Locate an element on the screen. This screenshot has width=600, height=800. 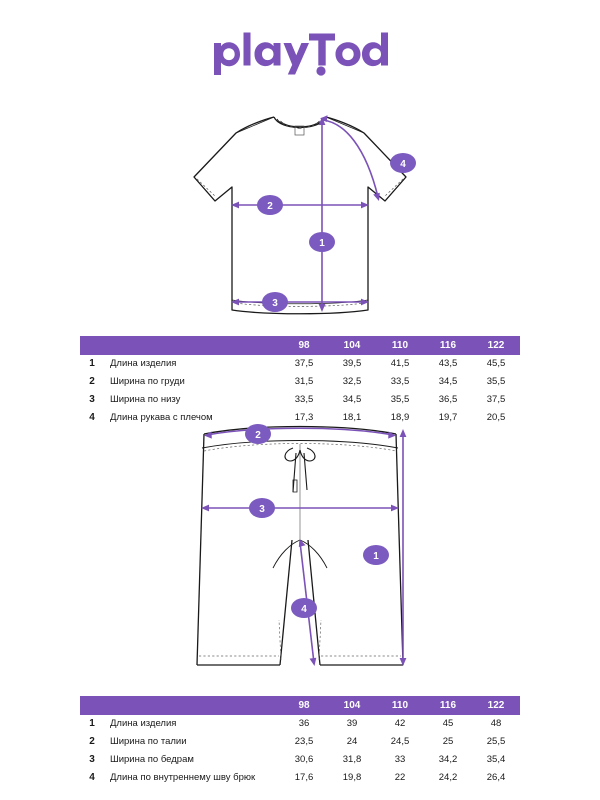
tshirt-row-4-val-104: 18,1 is located at coordinates (352, 417).